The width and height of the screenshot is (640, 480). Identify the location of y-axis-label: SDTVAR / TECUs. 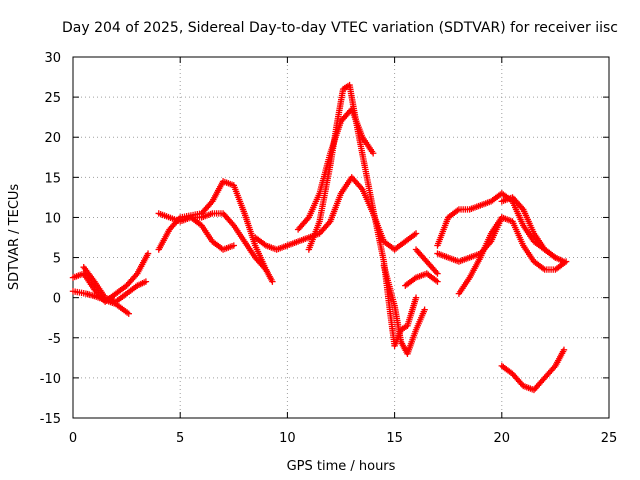
(14, 237).